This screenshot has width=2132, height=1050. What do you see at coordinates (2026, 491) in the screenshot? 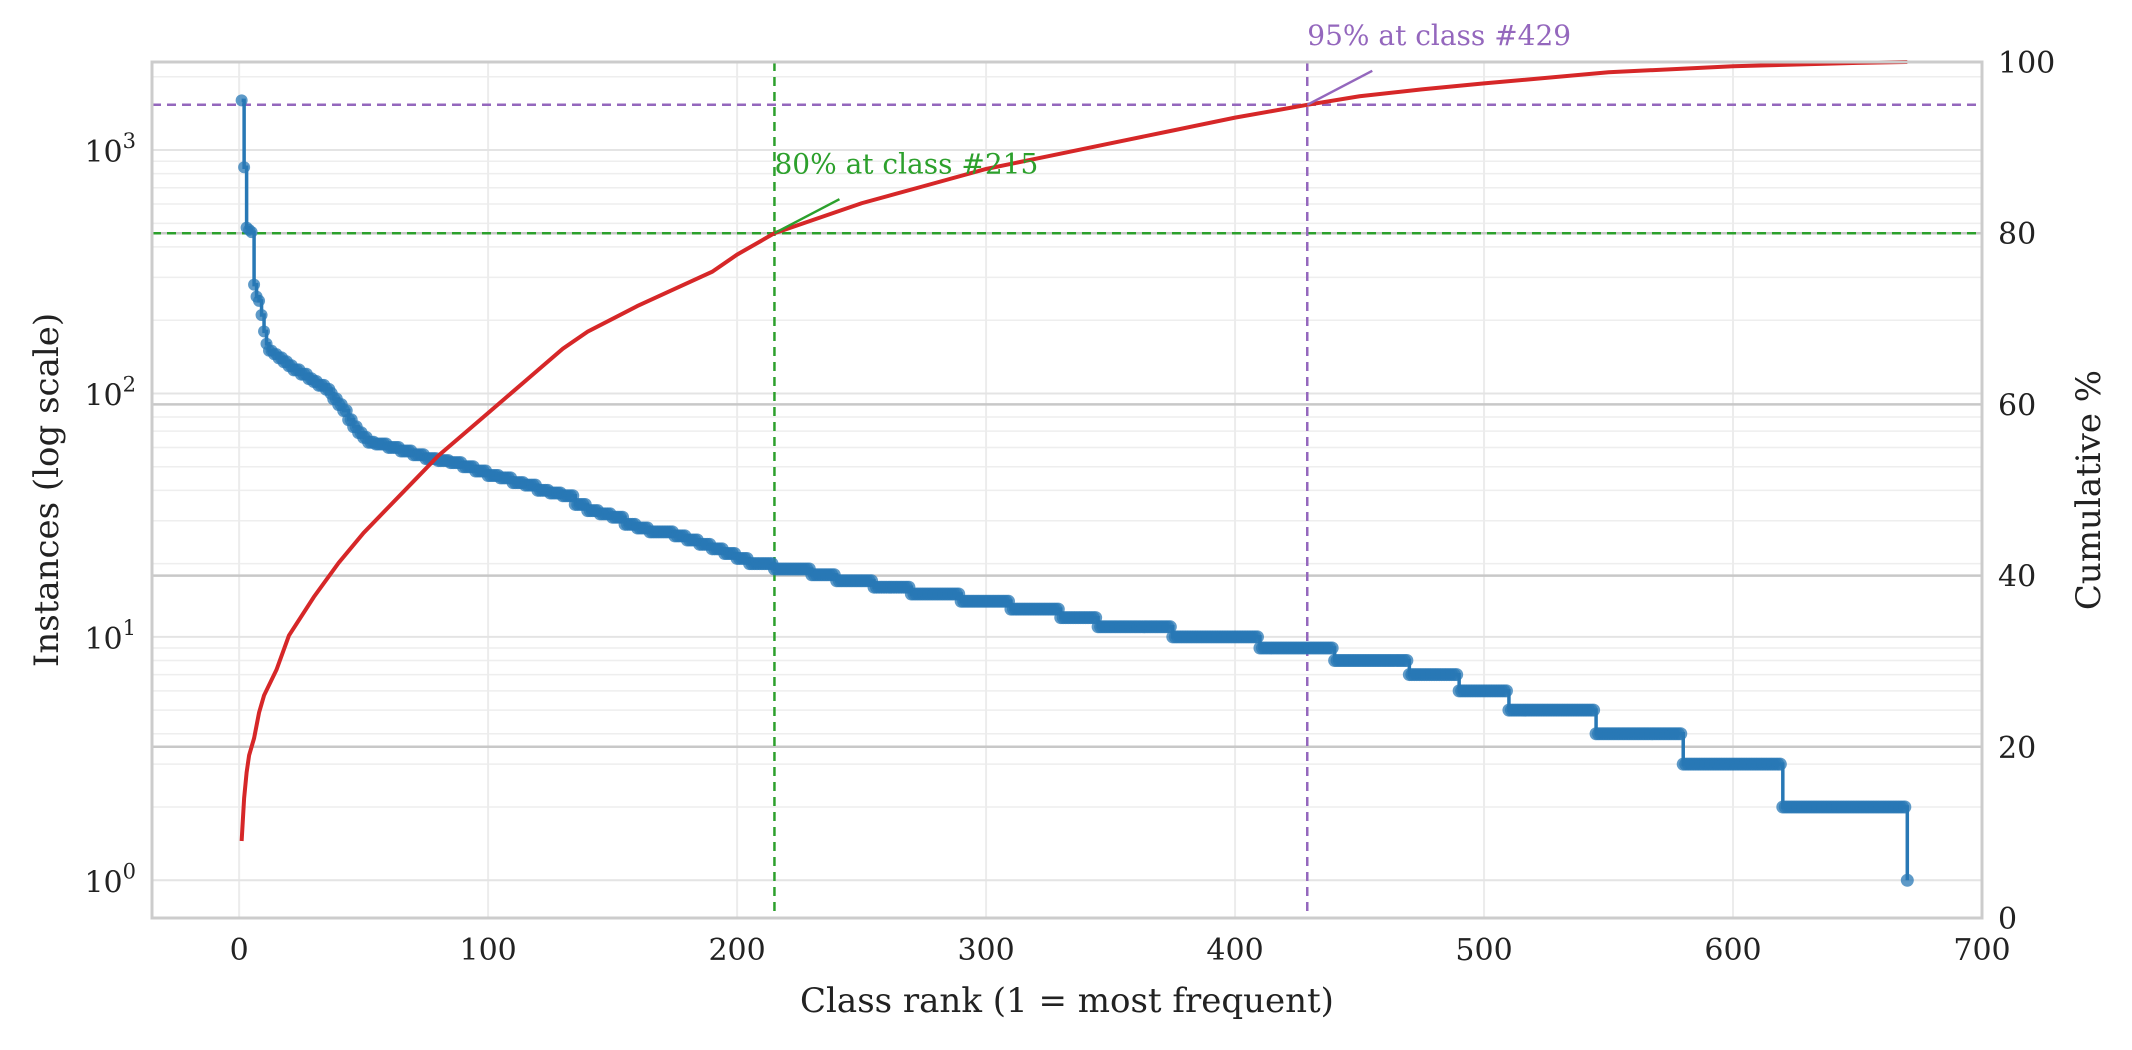
I see `y2-axis-ticks: 0 20 40 60 80 100` at bounding box center [2026, 491].